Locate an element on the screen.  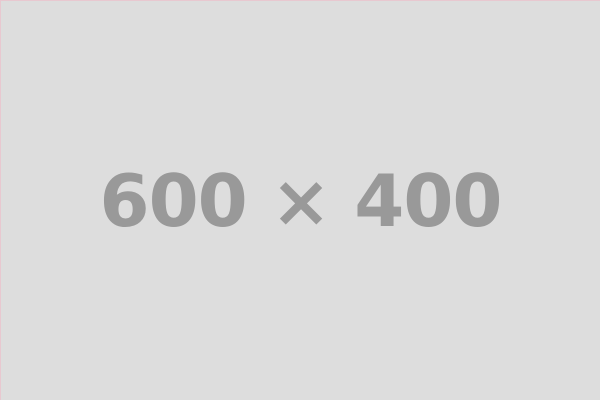
placeholder-dimensions-label: 600 × 400 is located at coordinates (300, 200).